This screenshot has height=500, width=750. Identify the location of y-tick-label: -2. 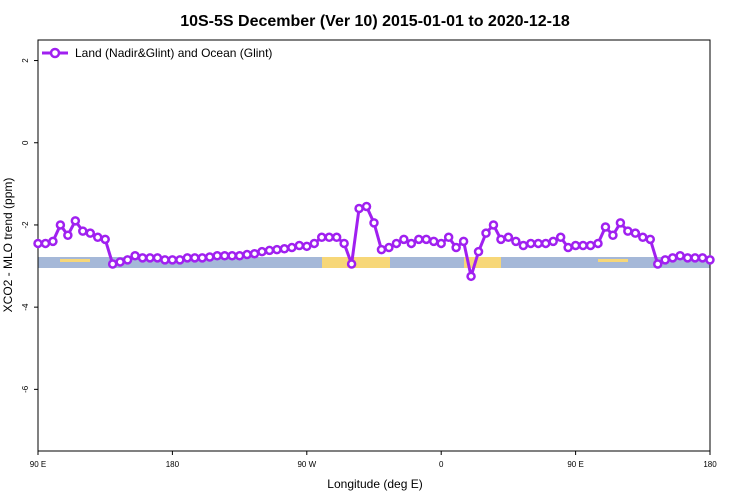
(25, 225).